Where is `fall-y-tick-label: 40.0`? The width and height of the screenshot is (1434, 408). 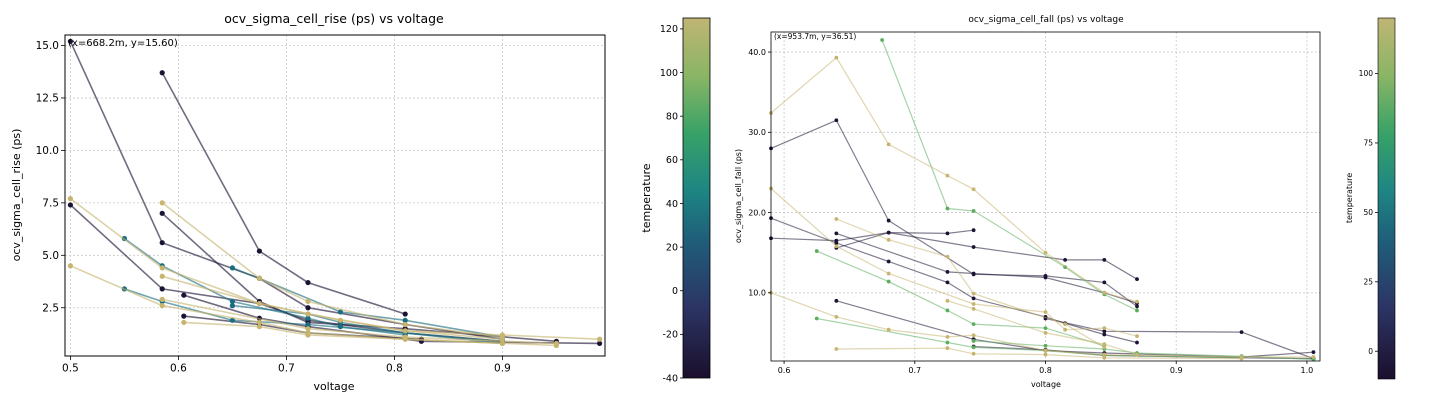 fall-y-tick-label: 40.0 is located at coordinates (757, 52).